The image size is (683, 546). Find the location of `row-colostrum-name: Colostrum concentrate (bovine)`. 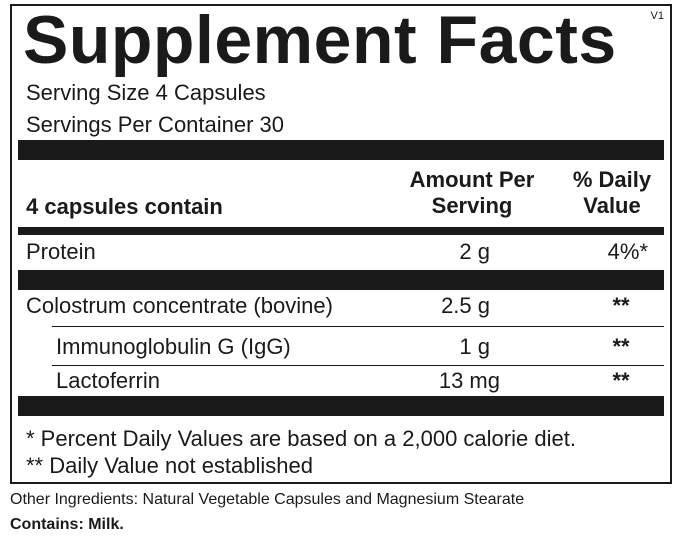

row-colostrum-name: Colostrum concentrate (bovine) is located at coordinates (179, 305).